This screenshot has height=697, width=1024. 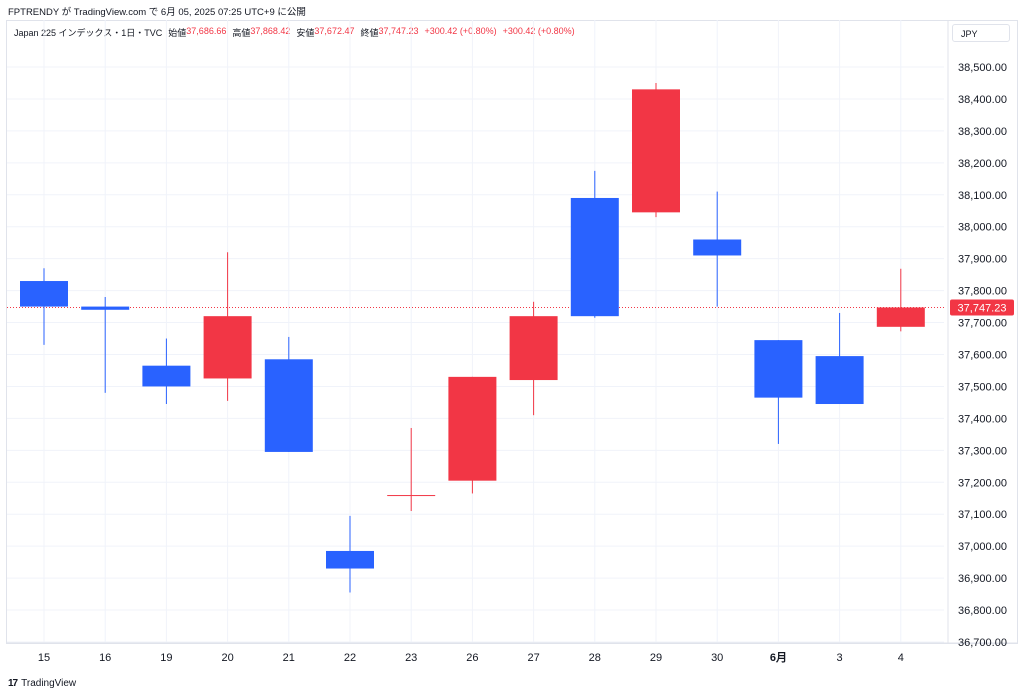 What do you see at coordinates (227, 658) in the screenshot?
I see `x-tick-label: 20` at bounding box center [227, 658].